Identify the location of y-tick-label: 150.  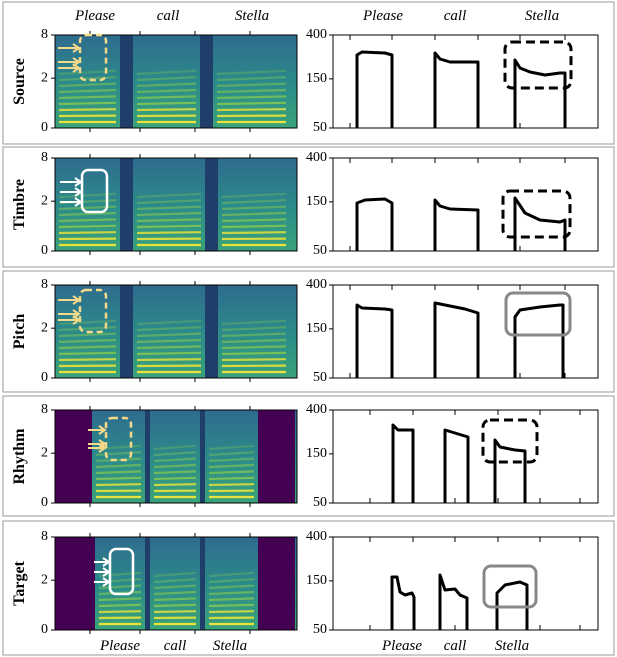
(316, 328).